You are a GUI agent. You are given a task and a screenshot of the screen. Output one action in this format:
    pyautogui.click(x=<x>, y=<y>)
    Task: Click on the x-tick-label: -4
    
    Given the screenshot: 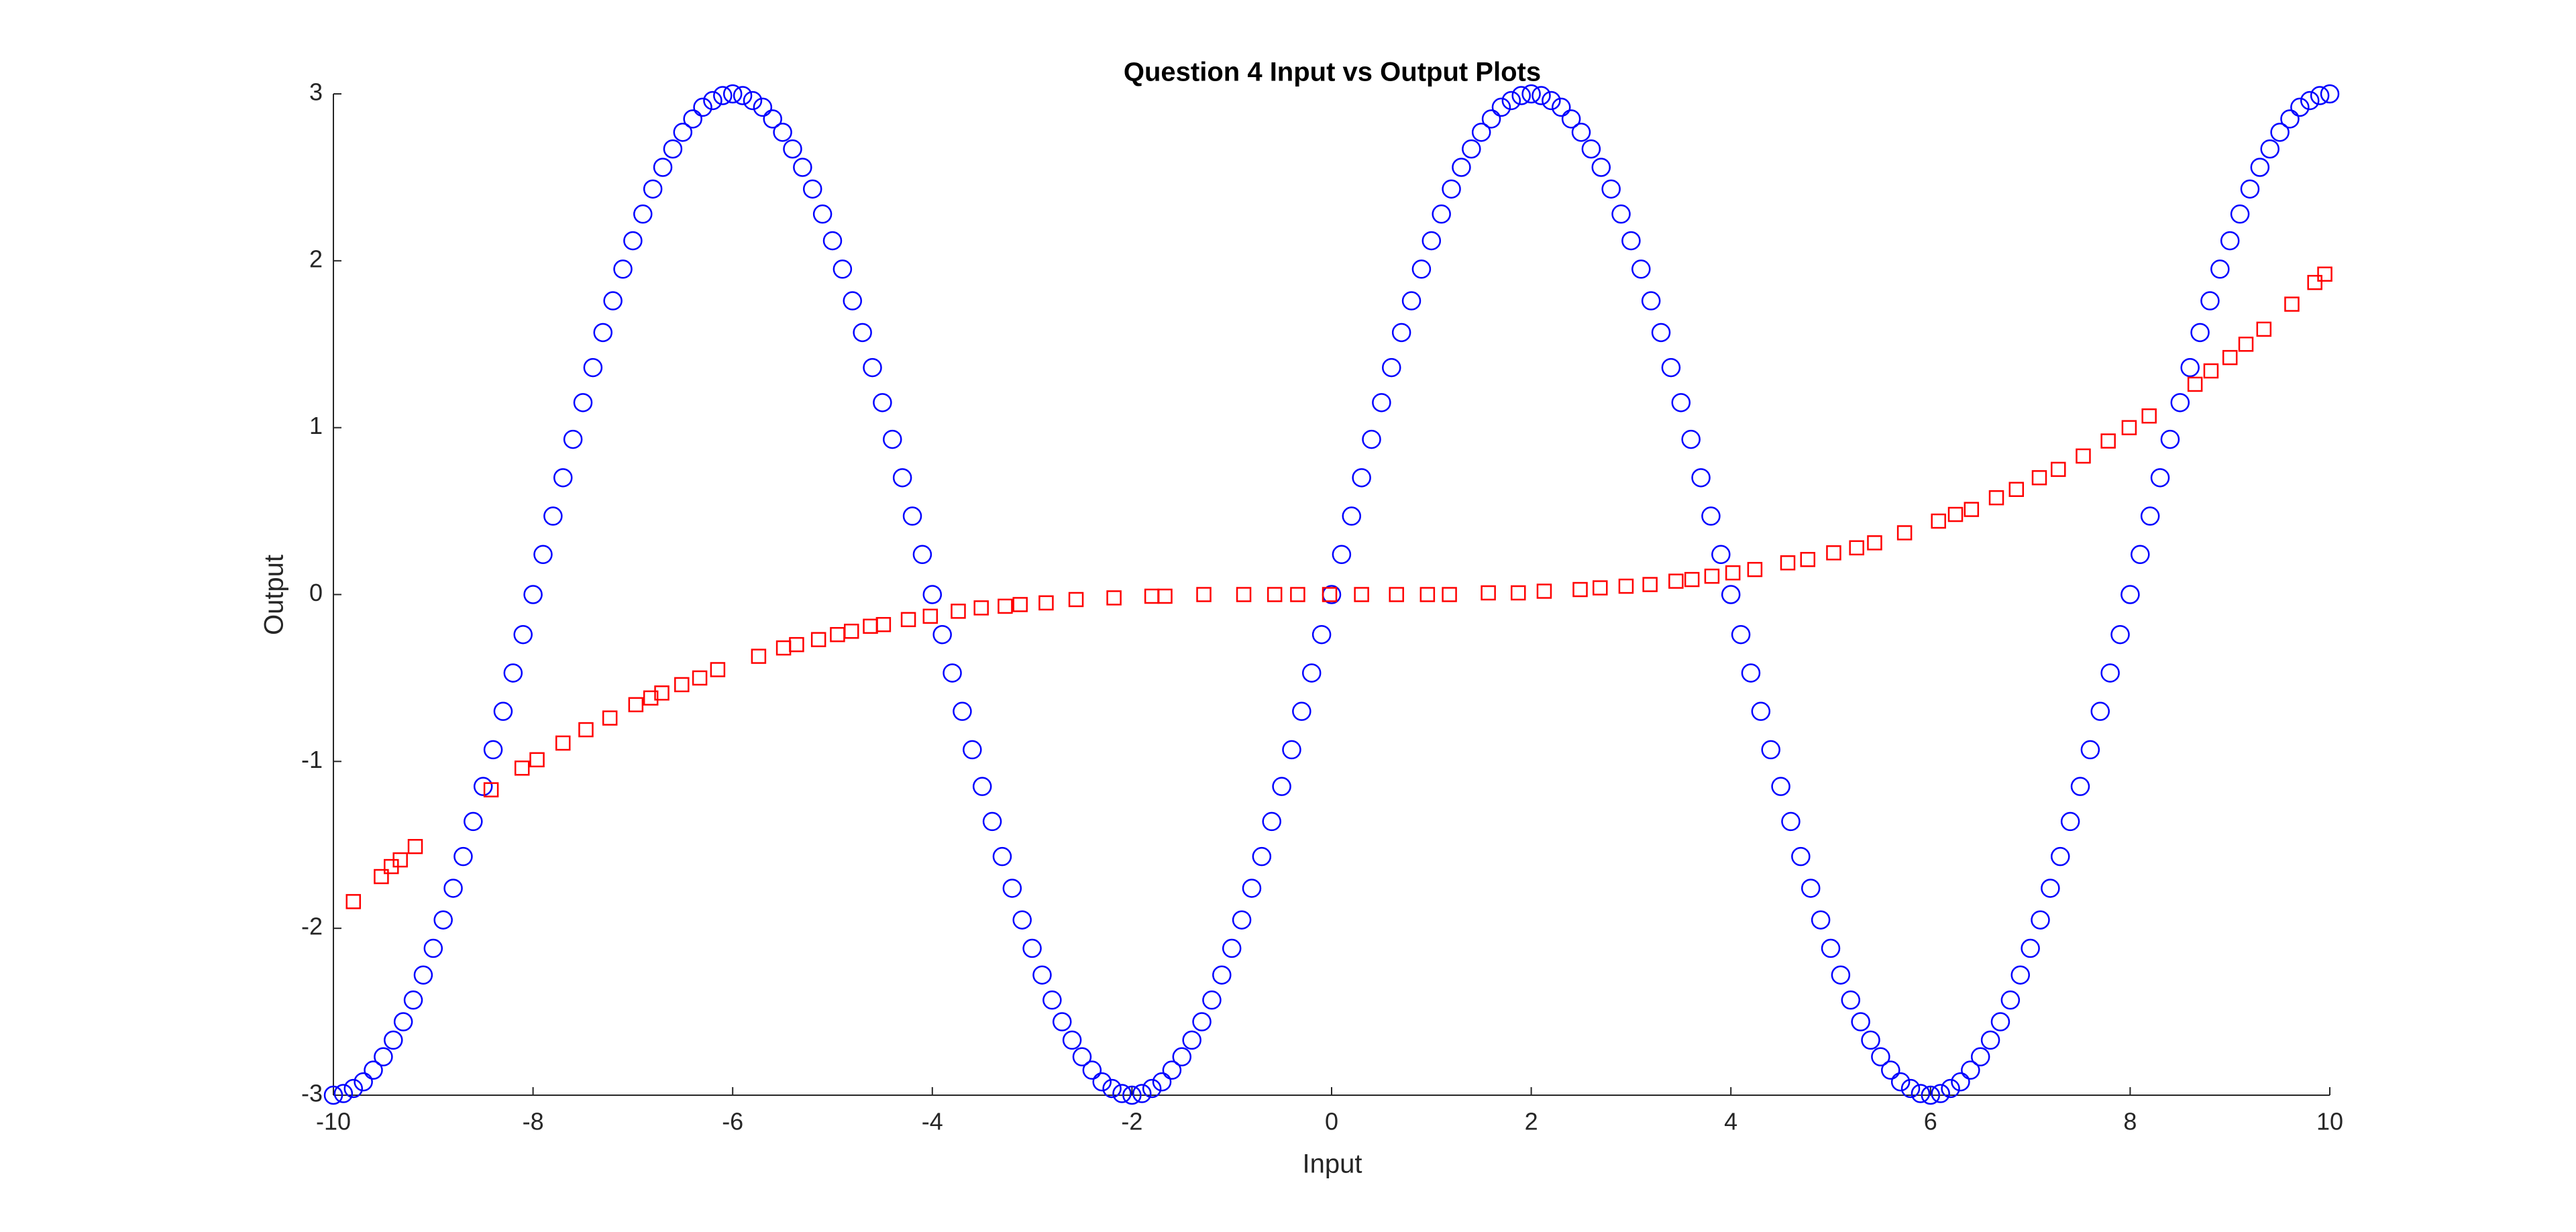 What is the action you would take?
    pyautogui.click(x=932, y=1121)
    